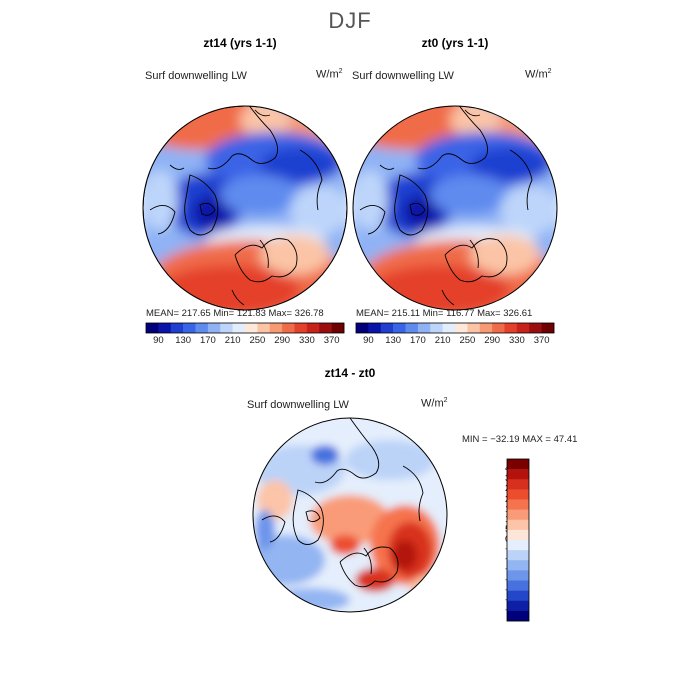 This screenshot has height=700, width=700. I want to click on diff-map, so click(350, 515).